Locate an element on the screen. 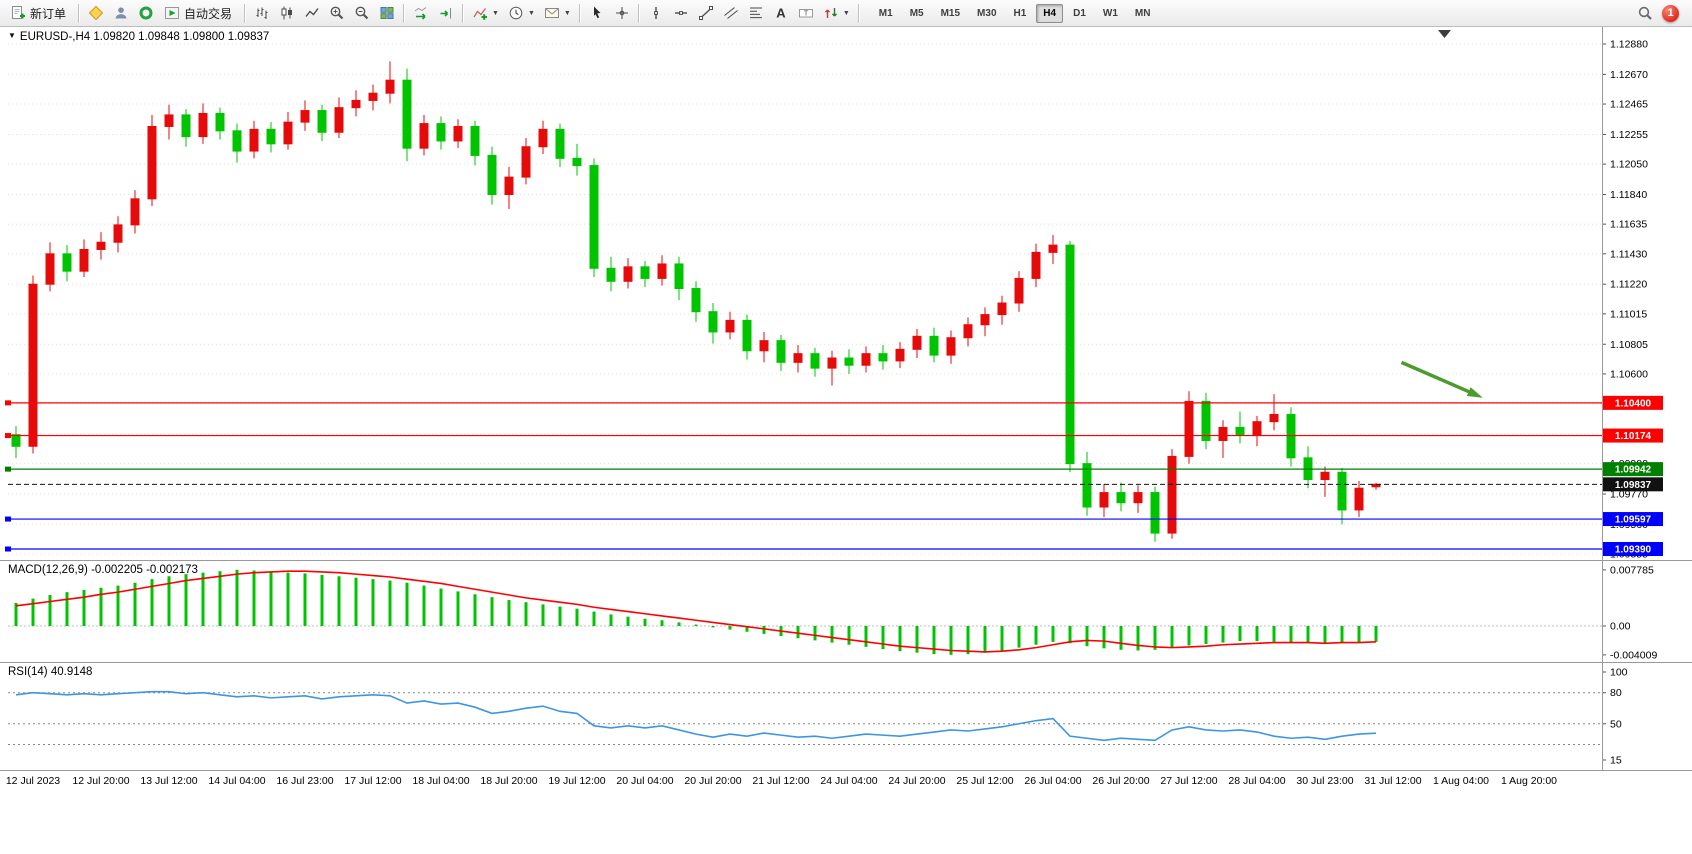  svg-text: 1.12670 is located at coordinates (1629, 75).